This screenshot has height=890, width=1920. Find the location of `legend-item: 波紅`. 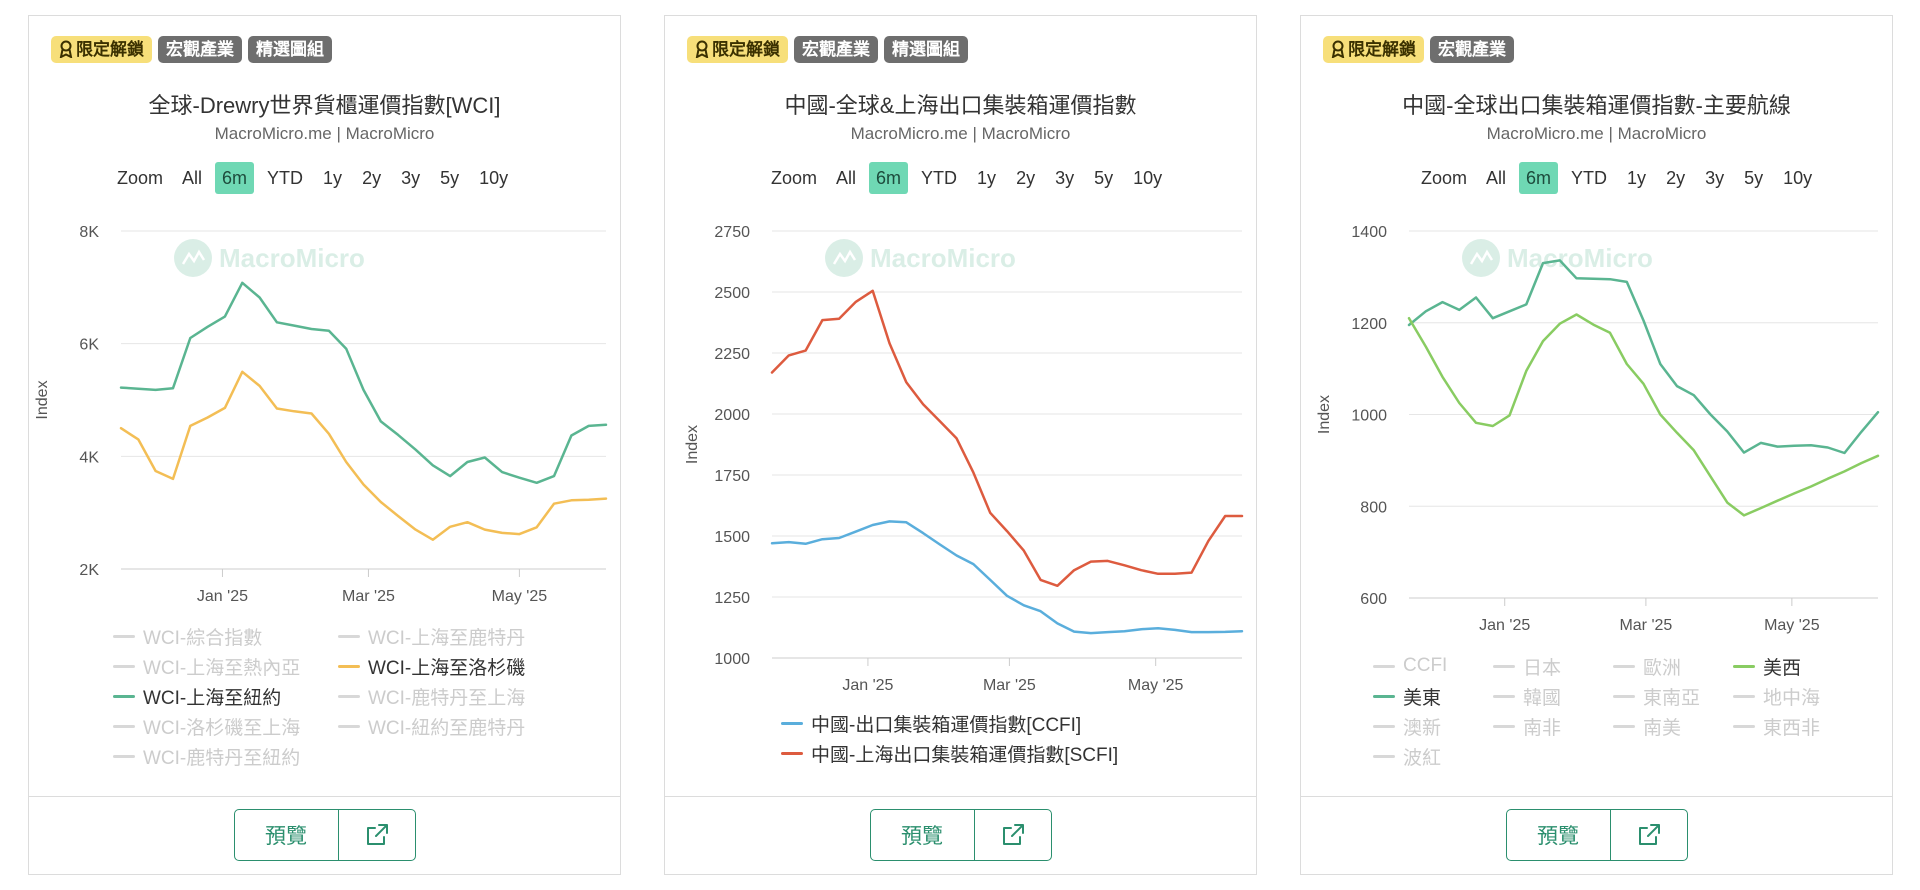

legend-item: 波紅 is located at coordinates (1433, 756).